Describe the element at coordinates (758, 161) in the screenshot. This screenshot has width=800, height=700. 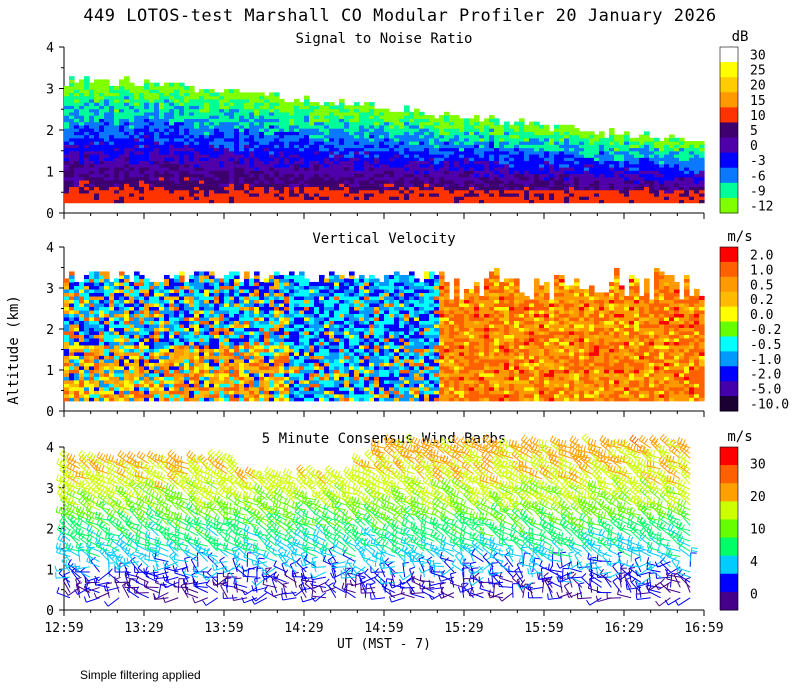
I see `colorbar-label: -3` at that location.